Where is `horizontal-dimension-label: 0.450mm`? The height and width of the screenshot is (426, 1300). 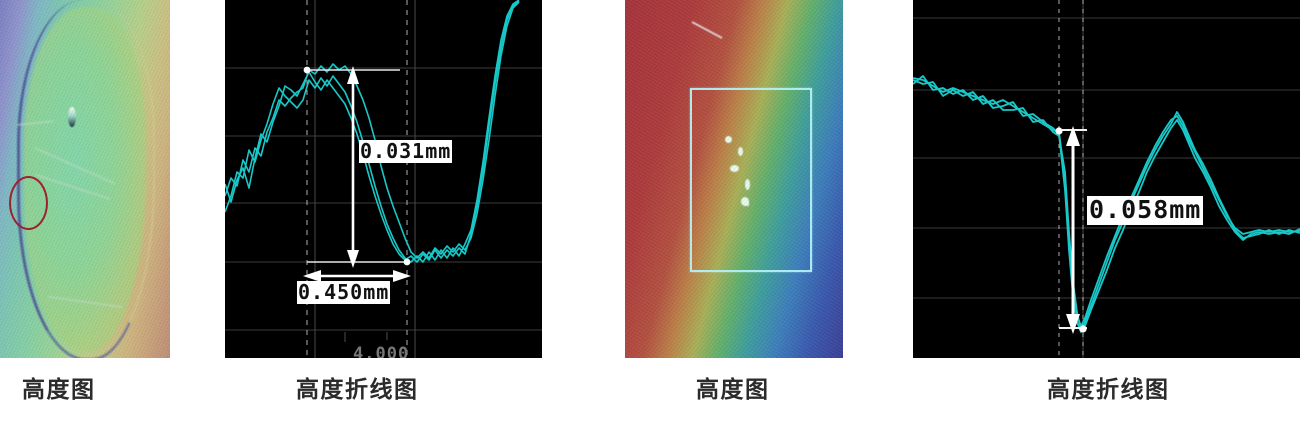 horizontal-dimension-label: 0.450mm is located at coordinates (344, 292).